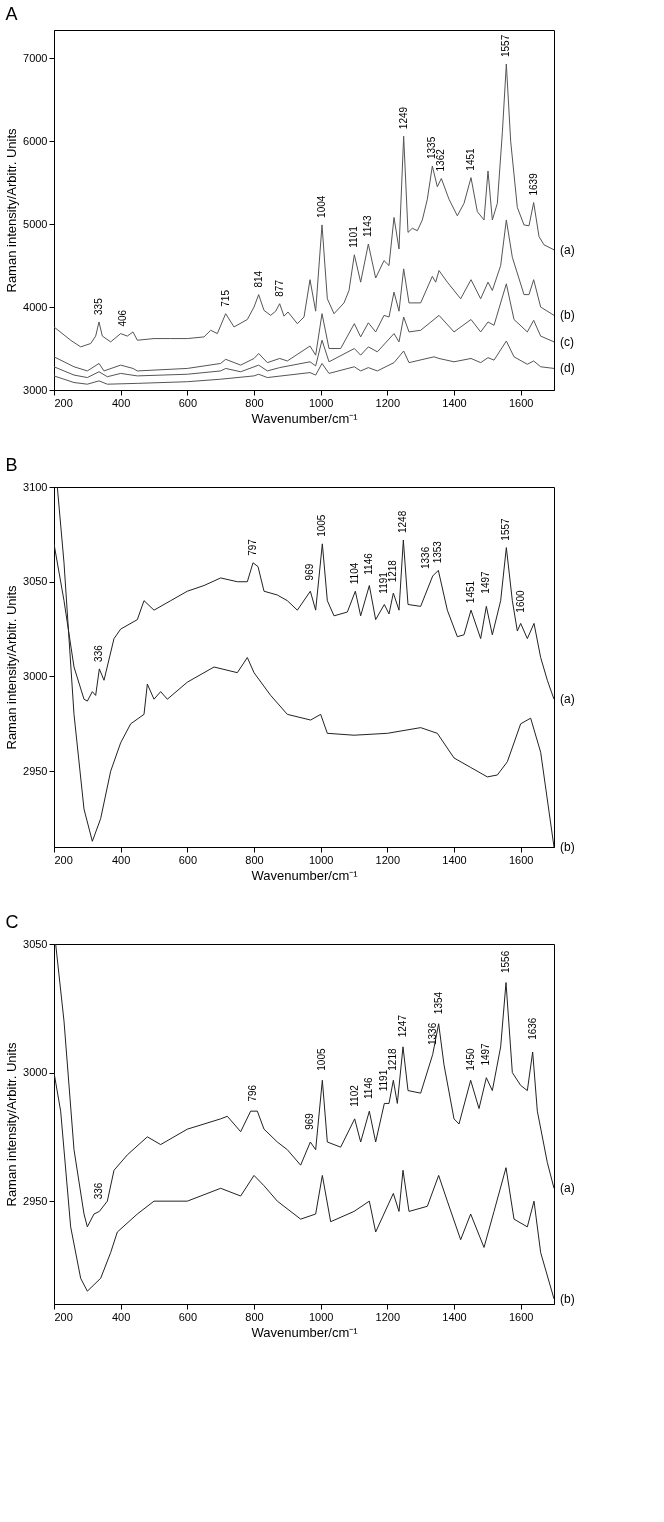 This screenshot has width=664, height=1522. What do you see at coordinates (35, 57) in the screenshot?
I see `y-tick-label: 7000` at bounding box center [35, 57].